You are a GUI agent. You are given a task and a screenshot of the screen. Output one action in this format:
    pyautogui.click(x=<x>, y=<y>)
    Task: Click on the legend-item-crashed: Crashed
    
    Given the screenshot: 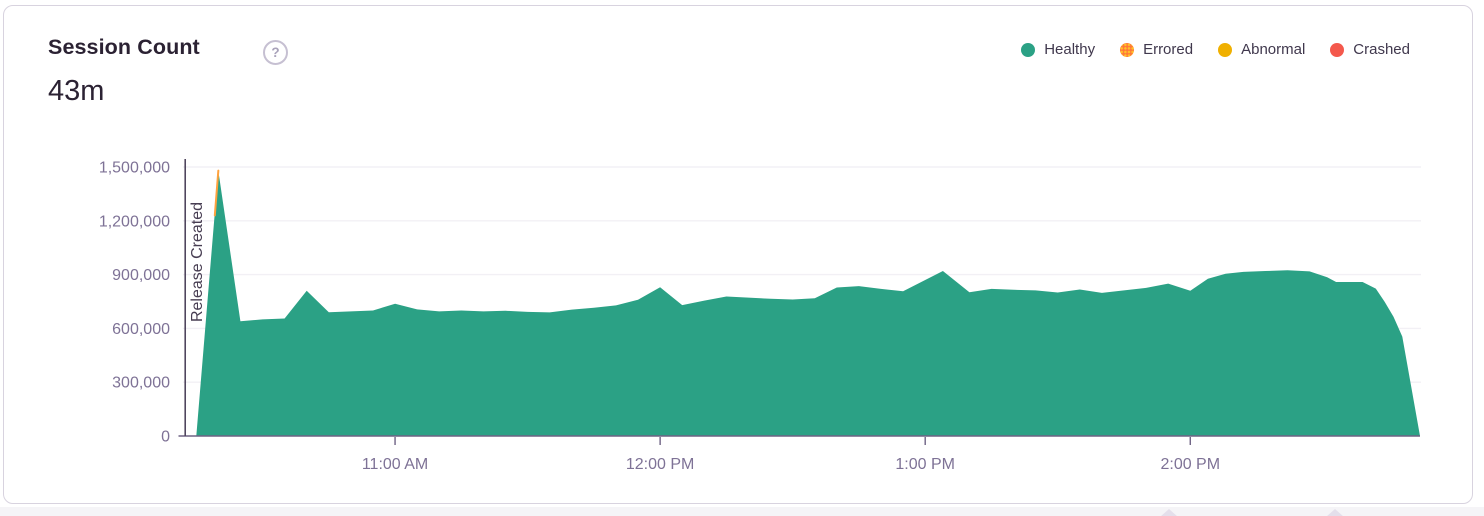 What is the action you would take?
    pyautogui.click(x=1370, y=49)
    